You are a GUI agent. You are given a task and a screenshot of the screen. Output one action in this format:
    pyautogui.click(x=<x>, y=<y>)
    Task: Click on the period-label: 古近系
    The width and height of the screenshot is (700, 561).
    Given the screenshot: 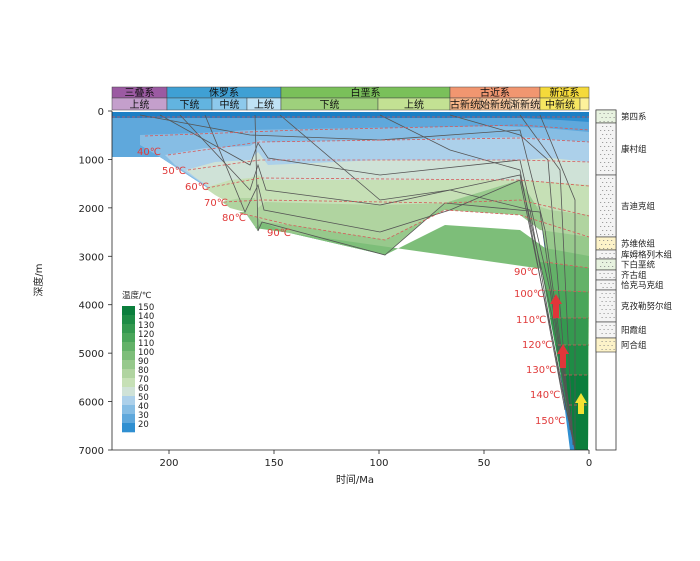 What is the action you would take?
    pyautogui.click(x=495, y=92)
    